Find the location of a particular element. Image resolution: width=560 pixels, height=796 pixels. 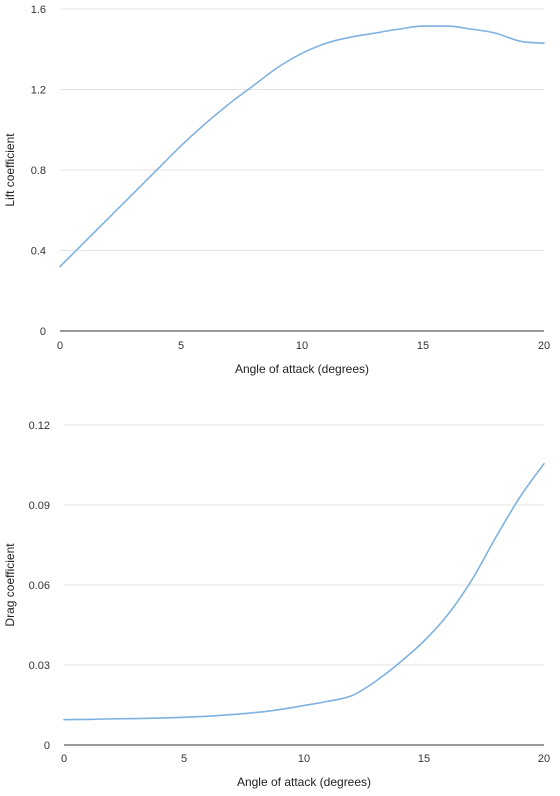

drag-x-tick-label: 10 is located at coordinates (304, 759).